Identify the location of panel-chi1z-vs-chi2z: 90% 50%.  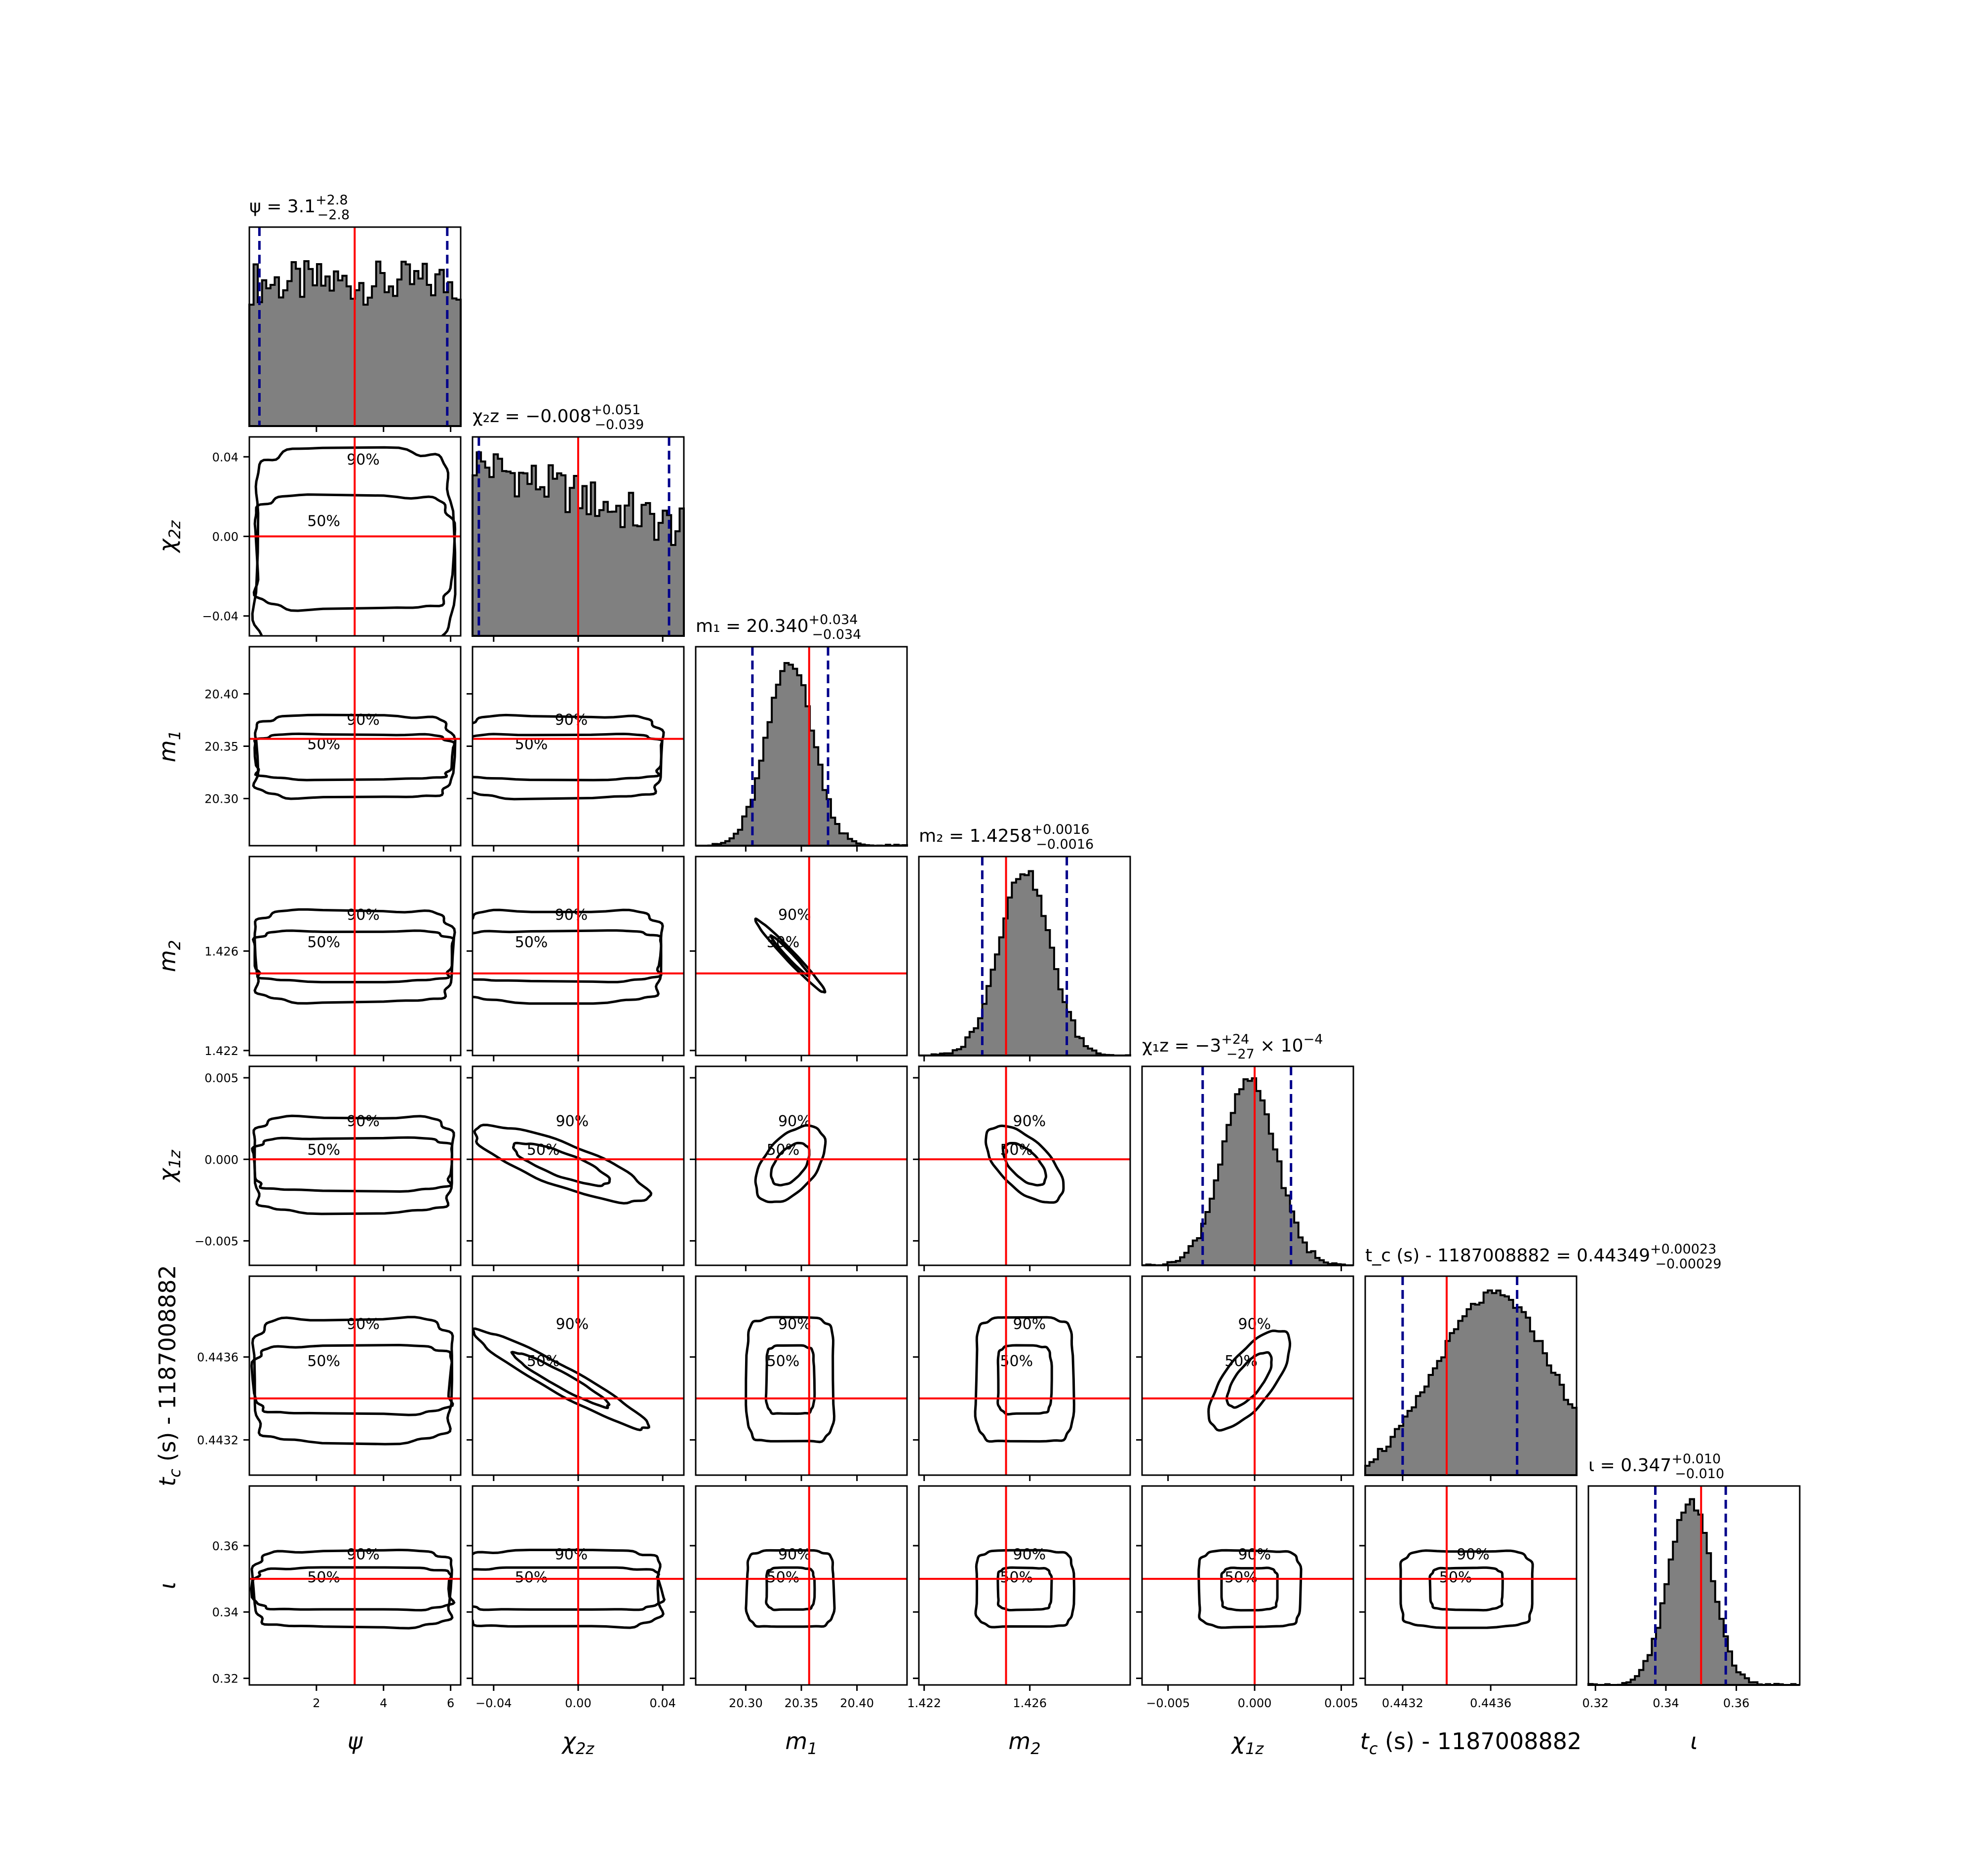
(579, 1165).